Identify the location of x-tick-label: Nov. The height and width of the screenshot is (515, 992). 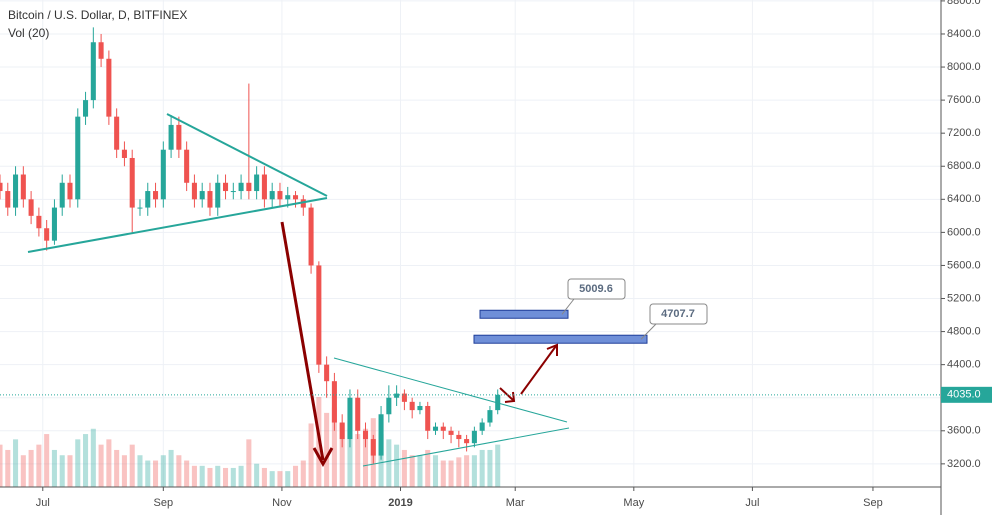
(282, 503).